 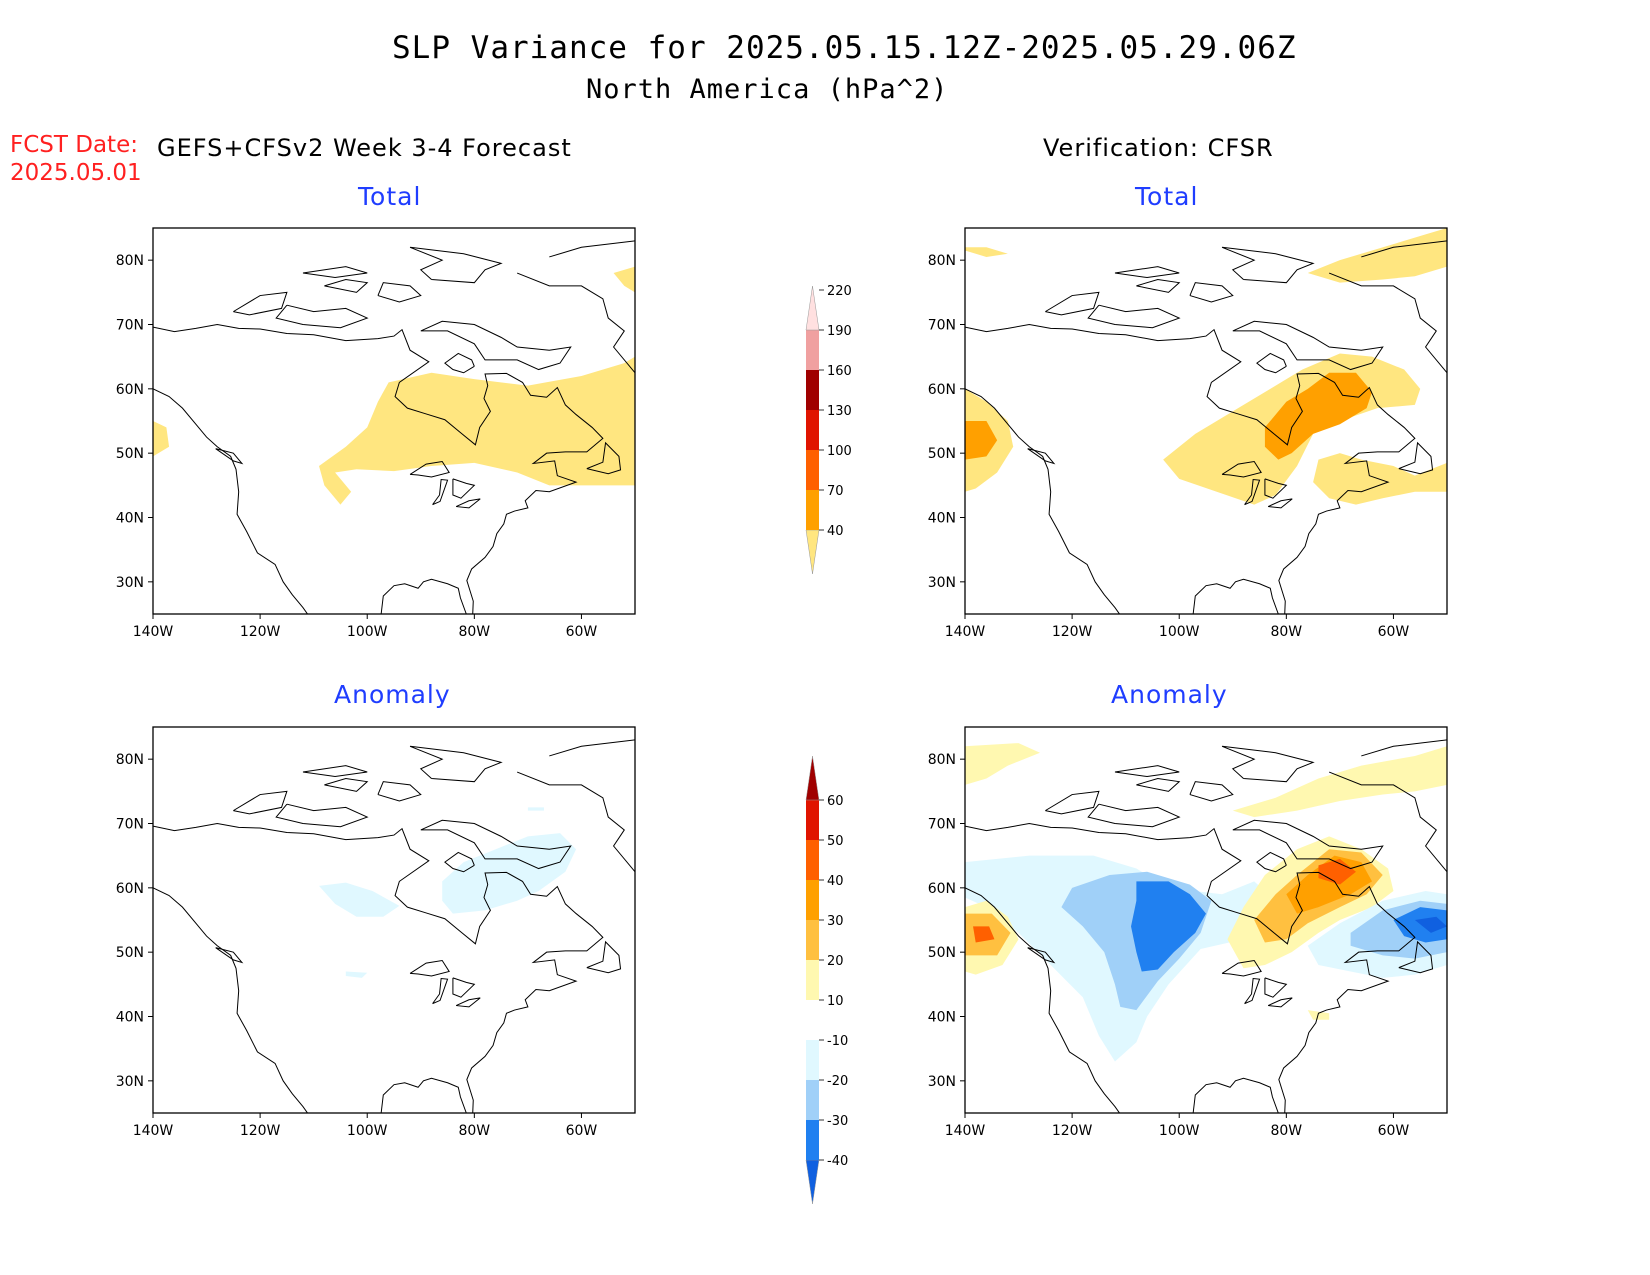 I want to click on colorbar-label: 220, so click(x=839, y=291).